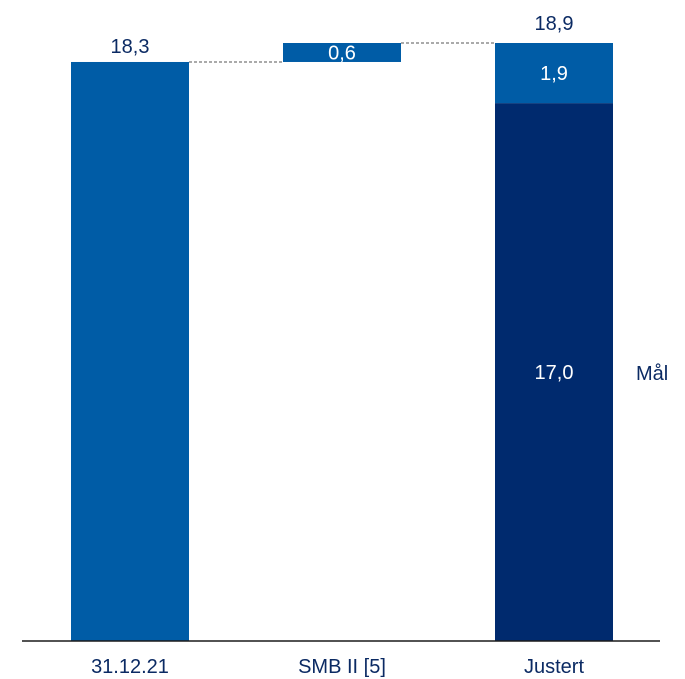  What do you see at coordinates (342, 667) in the screenshot?
I see `x-tick-label-1: SMB II [5]` at bounding box center [342, 667].